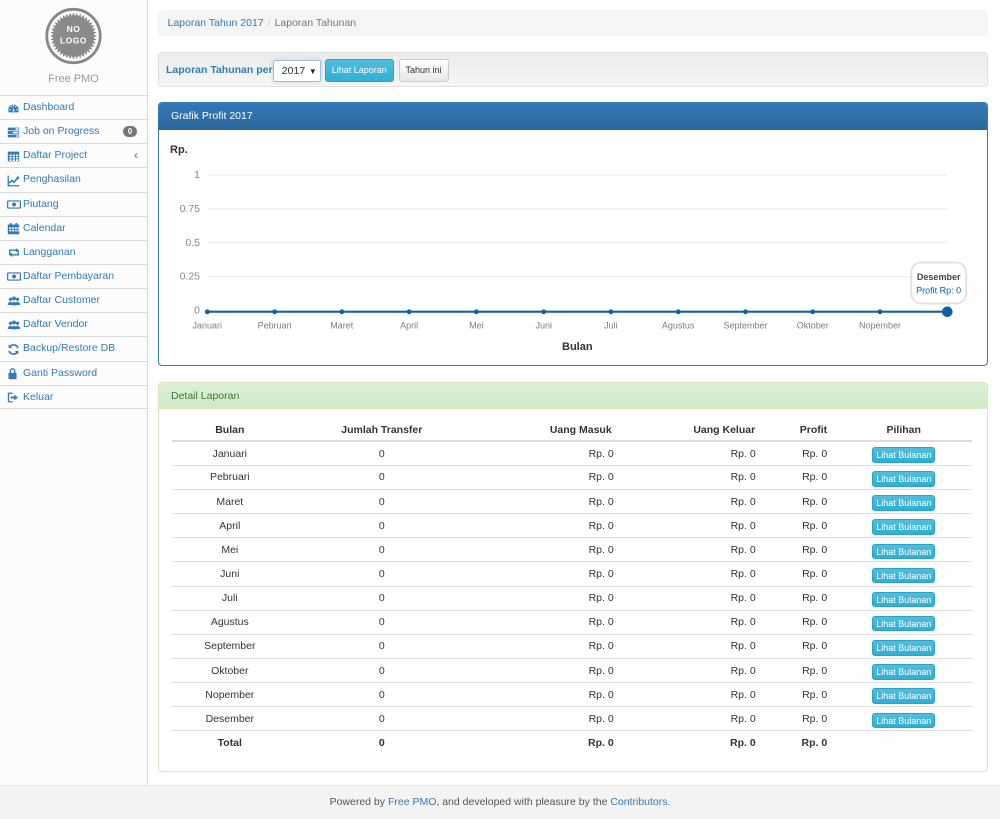 The width and height of the screenshot is (1000, 819). What do you see at coordinates (197, 311) in the screenshot?
I see `svg-text: 0` at bounding box center [197, 311].